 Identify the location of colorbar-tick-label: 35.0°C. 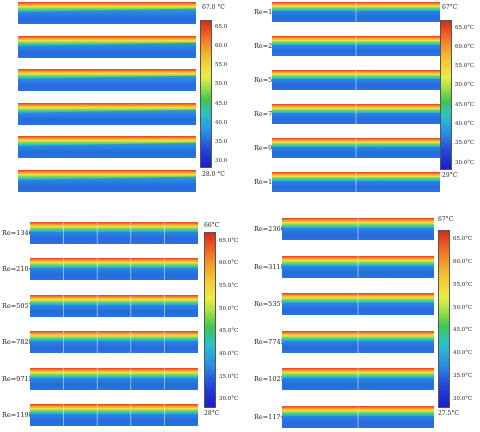
(229, 376).